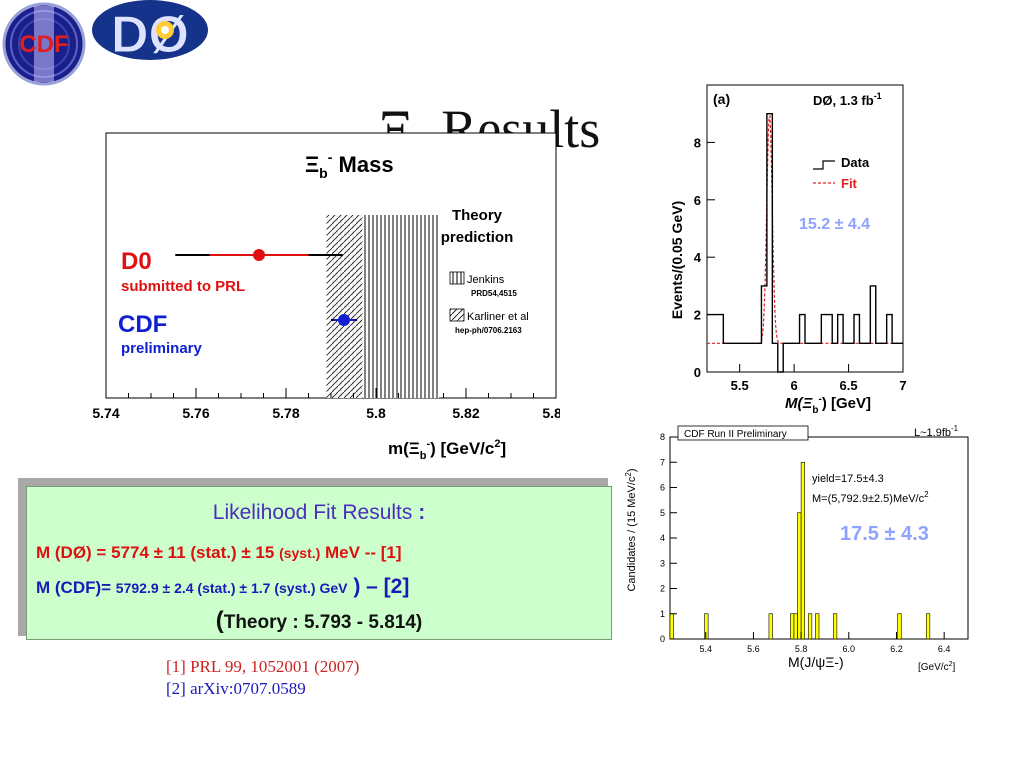  I want to click on cdf-logo-text: CDF, so click(43, 44).